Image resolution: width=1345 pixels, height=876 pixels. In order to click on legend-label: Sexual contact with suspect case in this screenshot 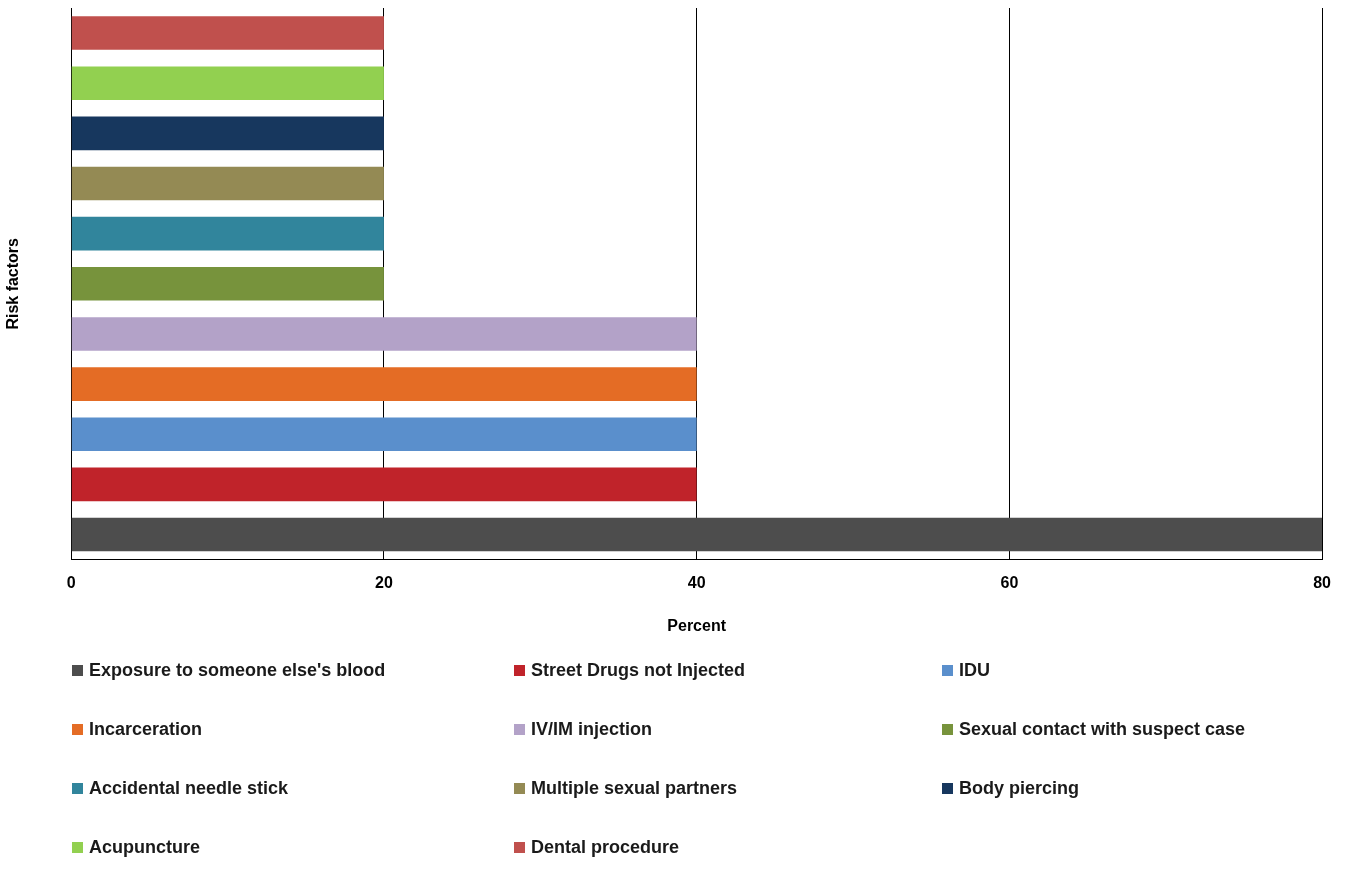, I will do `click(1102, 729)`.